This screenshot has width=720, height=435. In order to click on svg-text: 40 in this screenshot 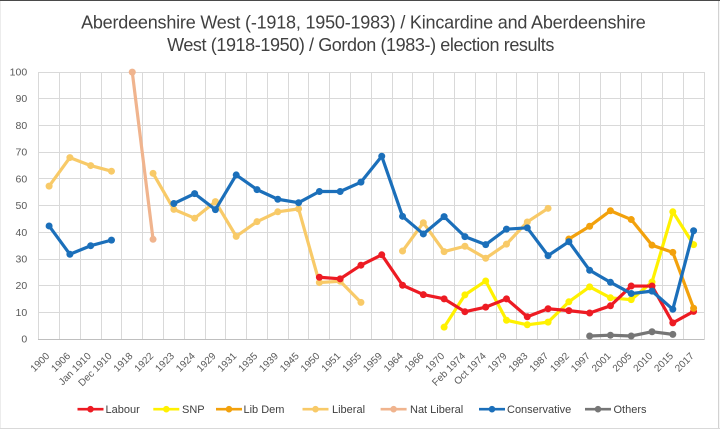, I will do `click(22, 233)`.